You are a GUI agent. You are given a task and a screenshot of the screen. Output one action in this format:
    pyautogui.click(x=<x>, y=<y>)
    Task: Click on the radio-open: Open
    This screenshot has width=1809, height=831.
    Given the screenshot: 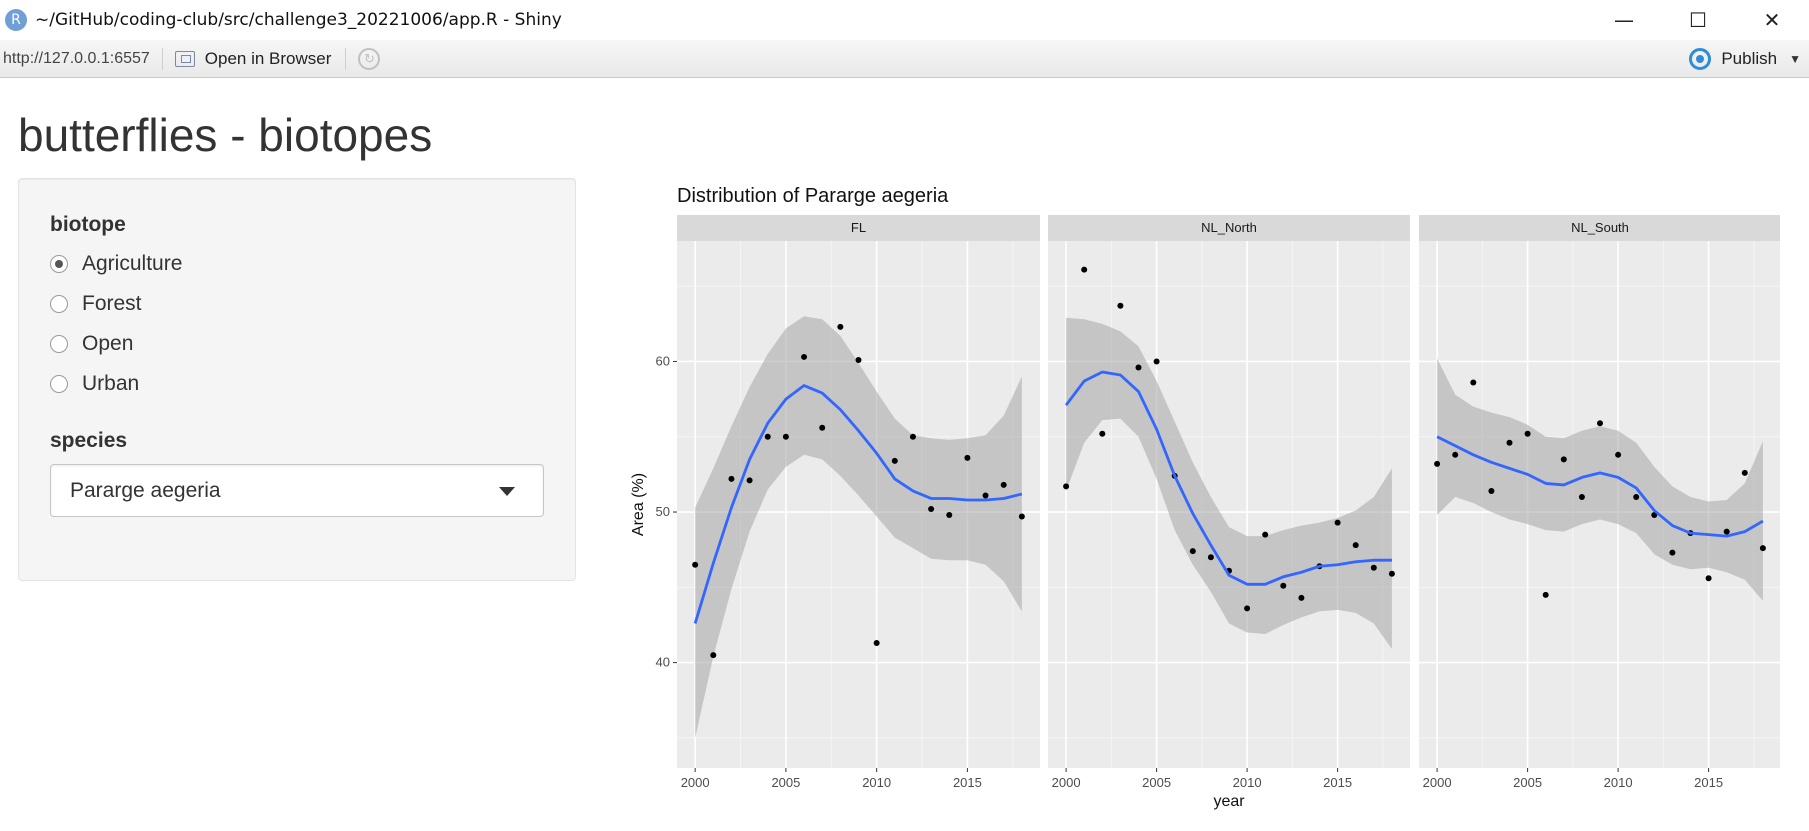 What is the action you would take?
    pyautogui.click(x=91, y=344)
    